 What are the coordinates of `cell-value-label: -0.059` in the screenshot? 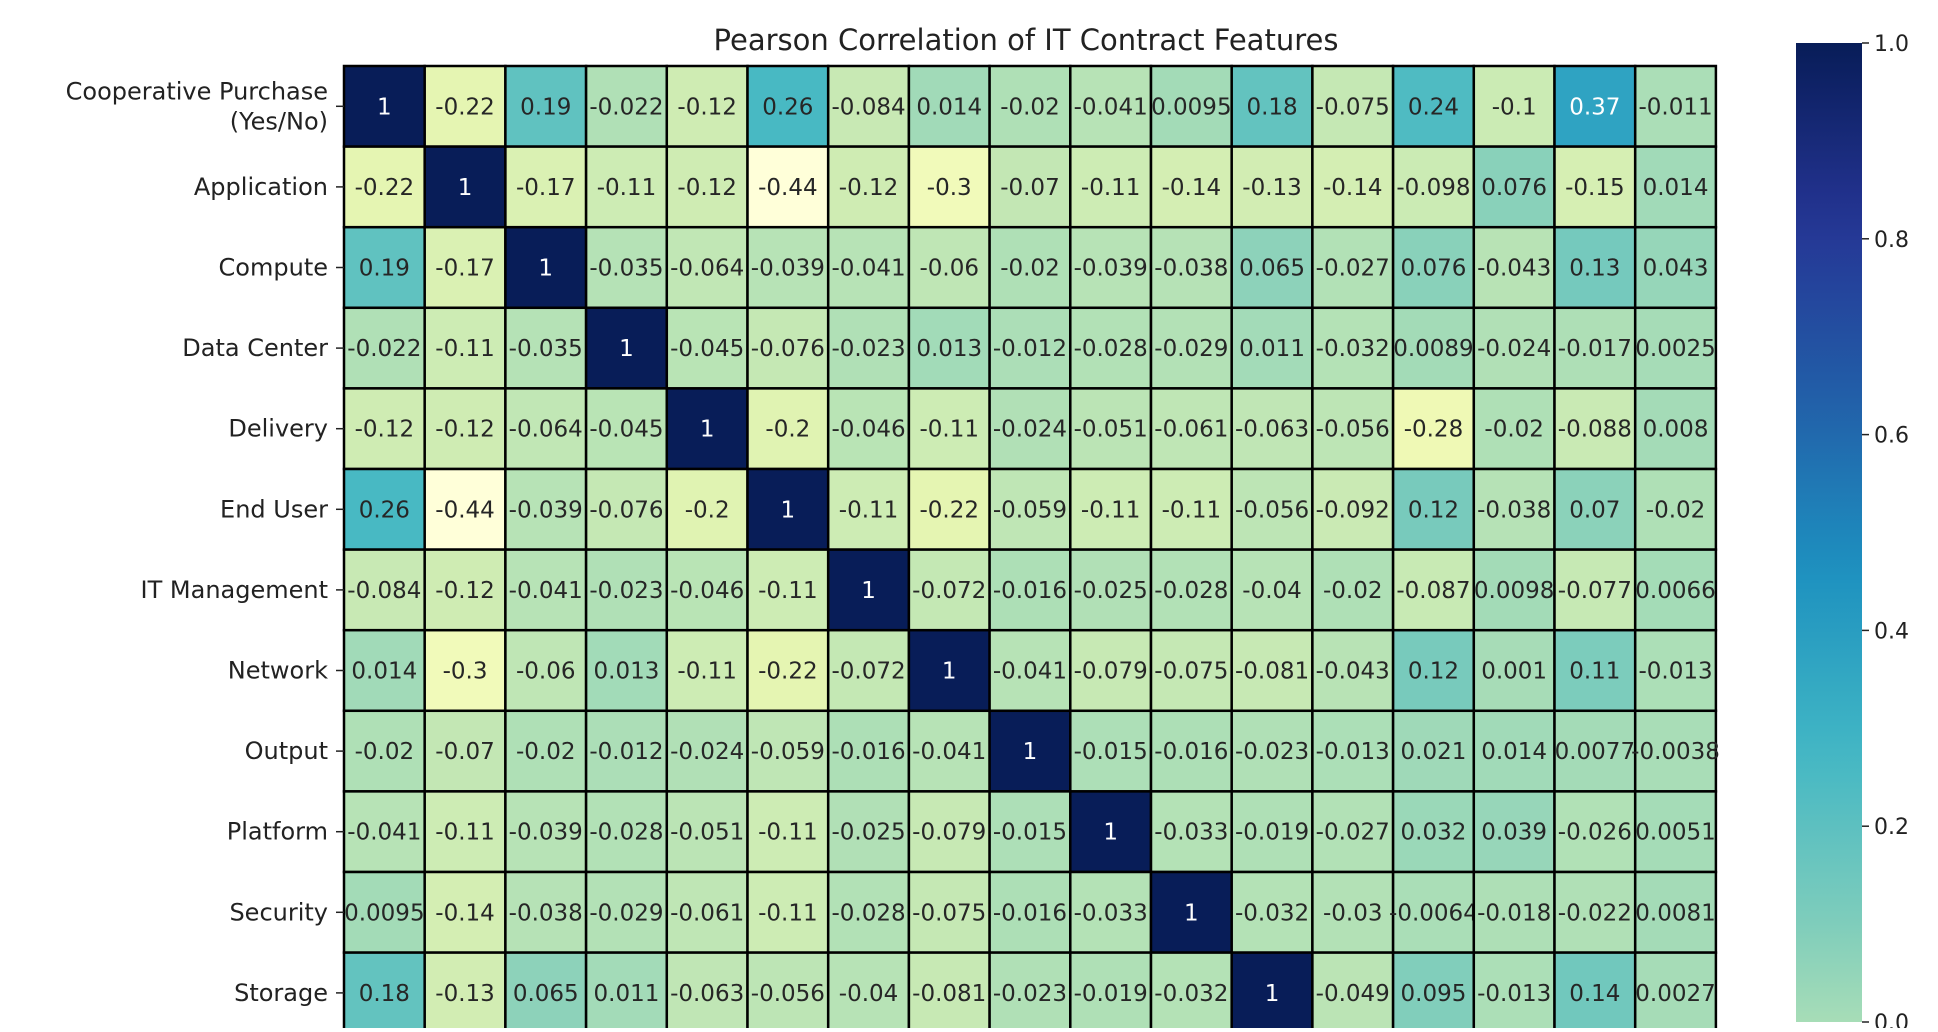 It's located at (788, 752).